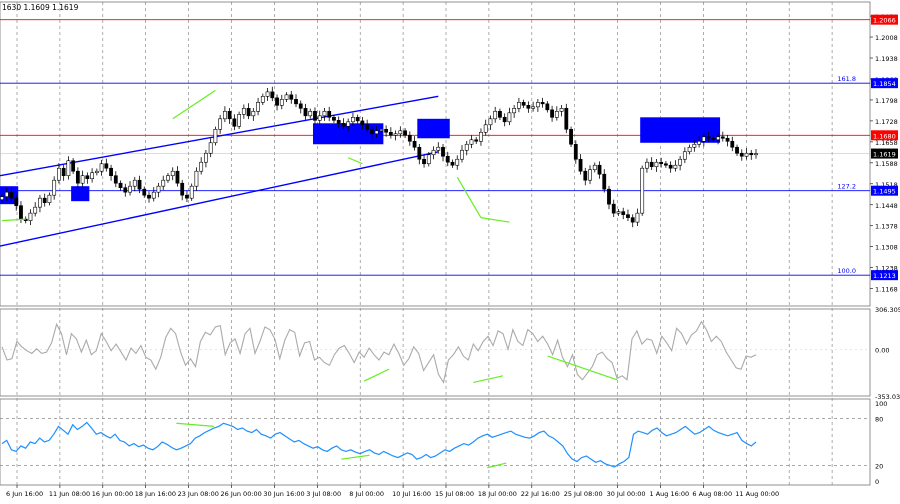  What do you see at coordinates (411, 494) in the screenshot?
I see `time-axis-label: 10 Jul 16:00` at bounding box center [411, 494].